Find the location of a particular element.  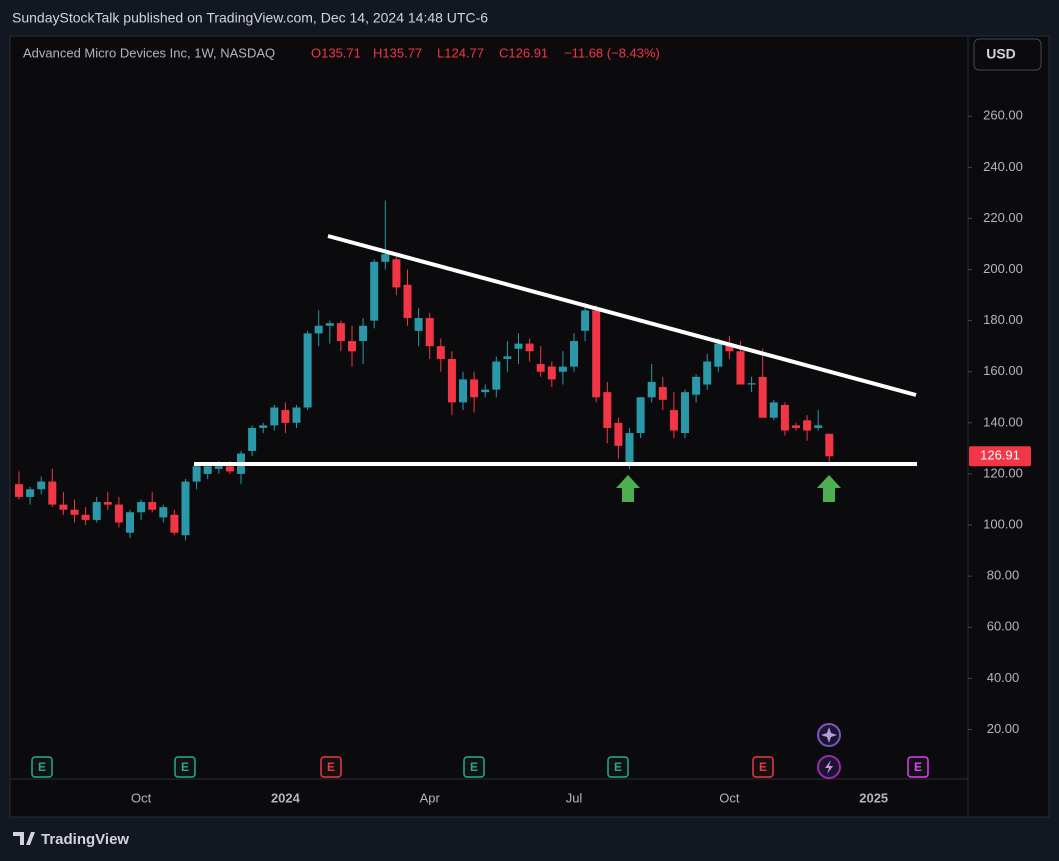

footer is located at coordinates (529, 839).